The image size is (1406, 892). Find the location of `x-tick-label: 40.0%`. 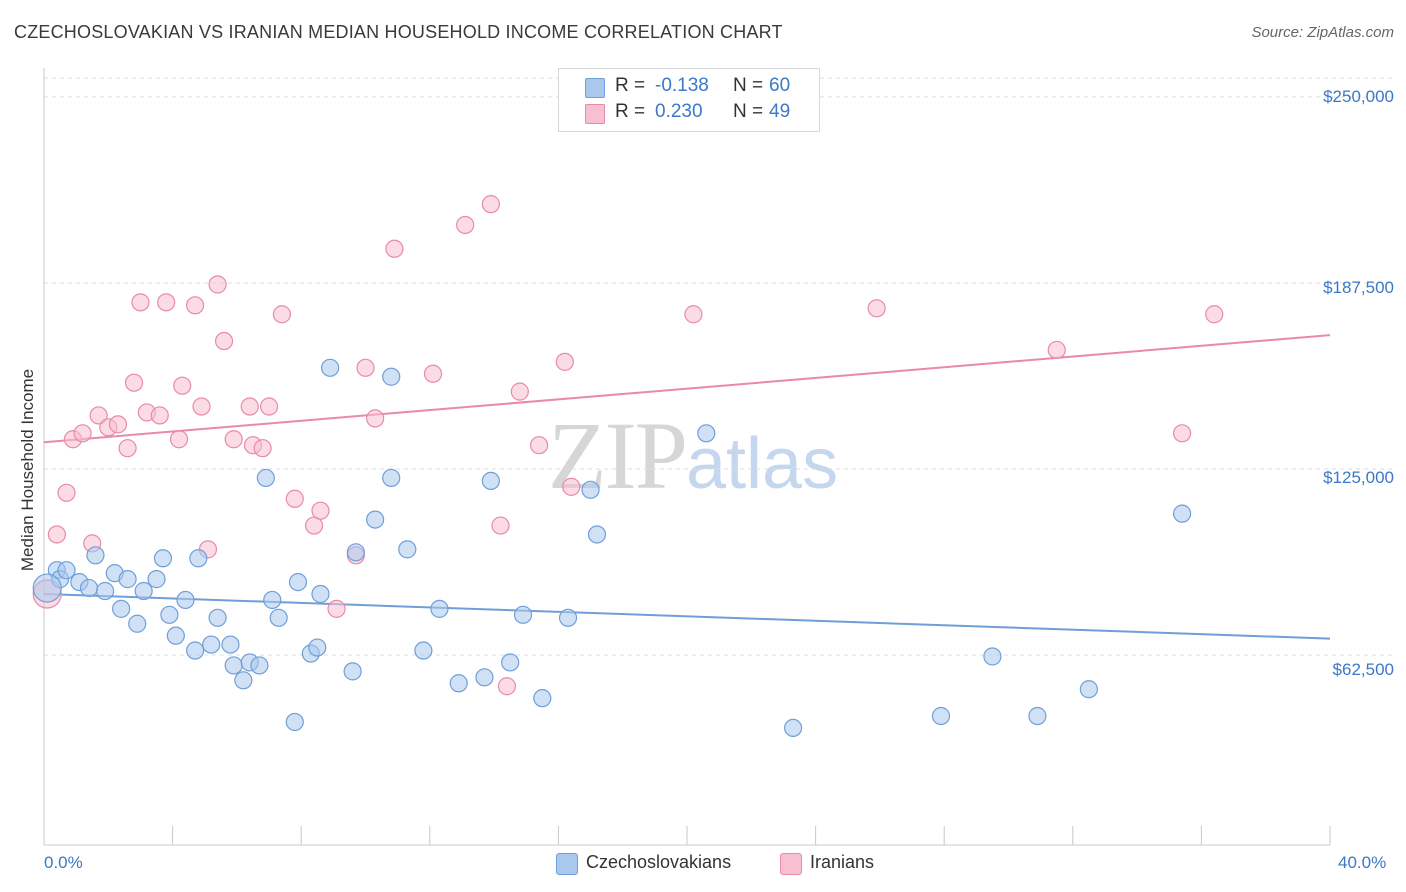

x-tick-label: 40.0% is located at coordinates (1362, 862).